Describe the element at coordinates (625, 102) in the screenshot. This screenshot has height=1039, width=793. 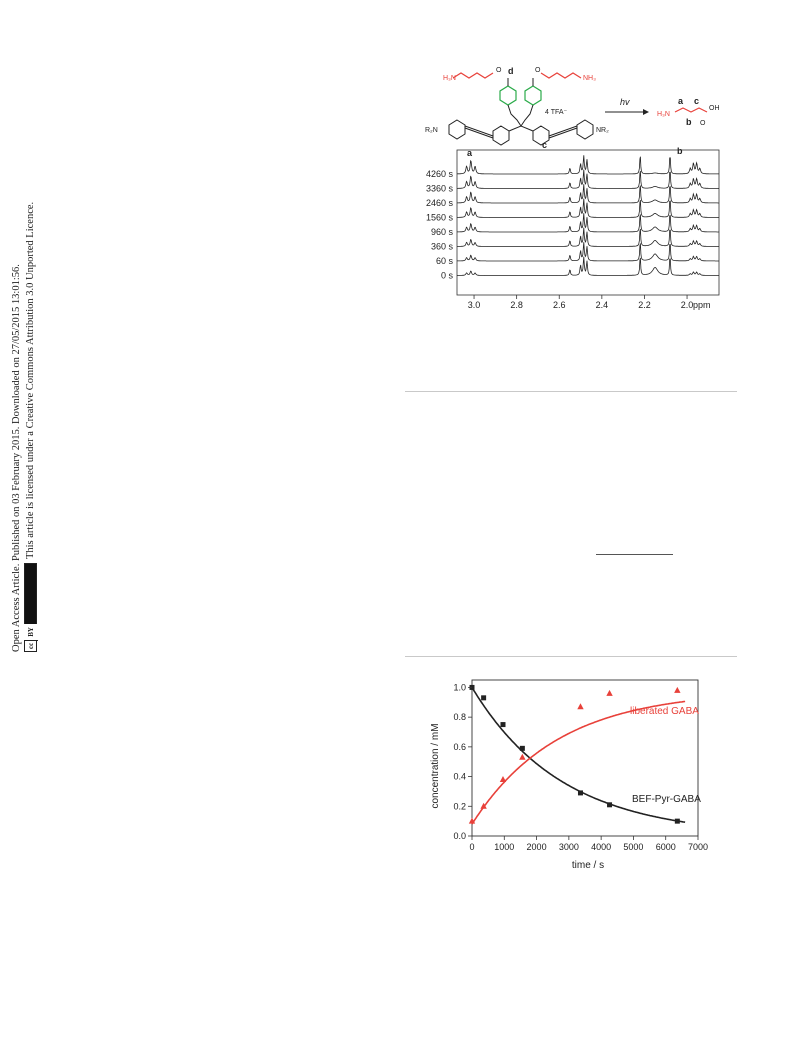
I see `arrow-label: hv` at that location.